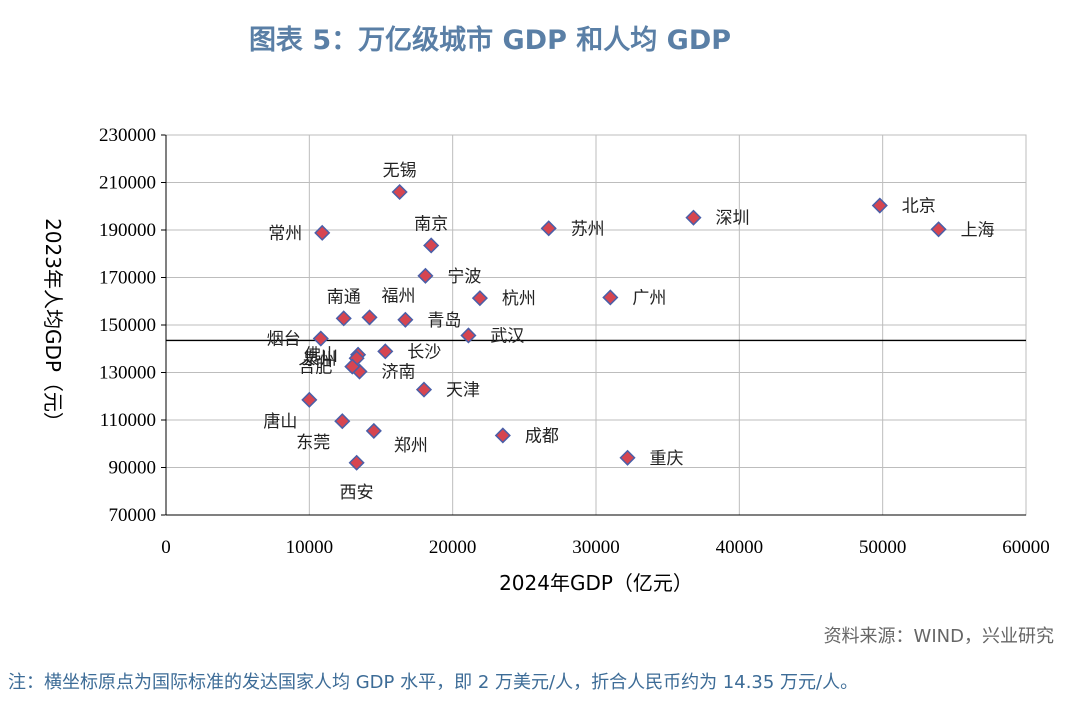  I want to click on point-label-3: 深圳, so click(732, 219).